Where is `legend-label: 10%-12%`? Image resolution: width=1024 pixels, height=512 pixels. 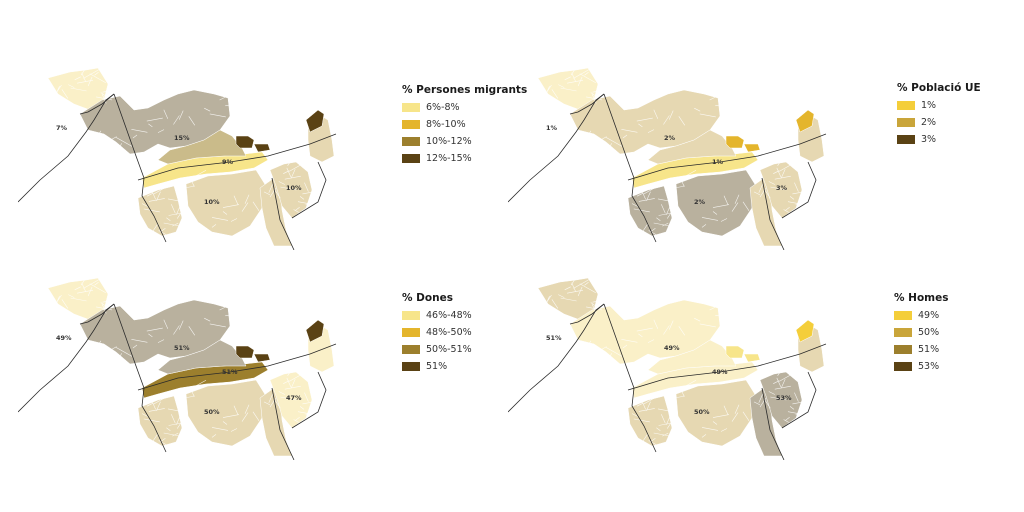
legend-label: 10%-12% is located at coordinates (449, 141).